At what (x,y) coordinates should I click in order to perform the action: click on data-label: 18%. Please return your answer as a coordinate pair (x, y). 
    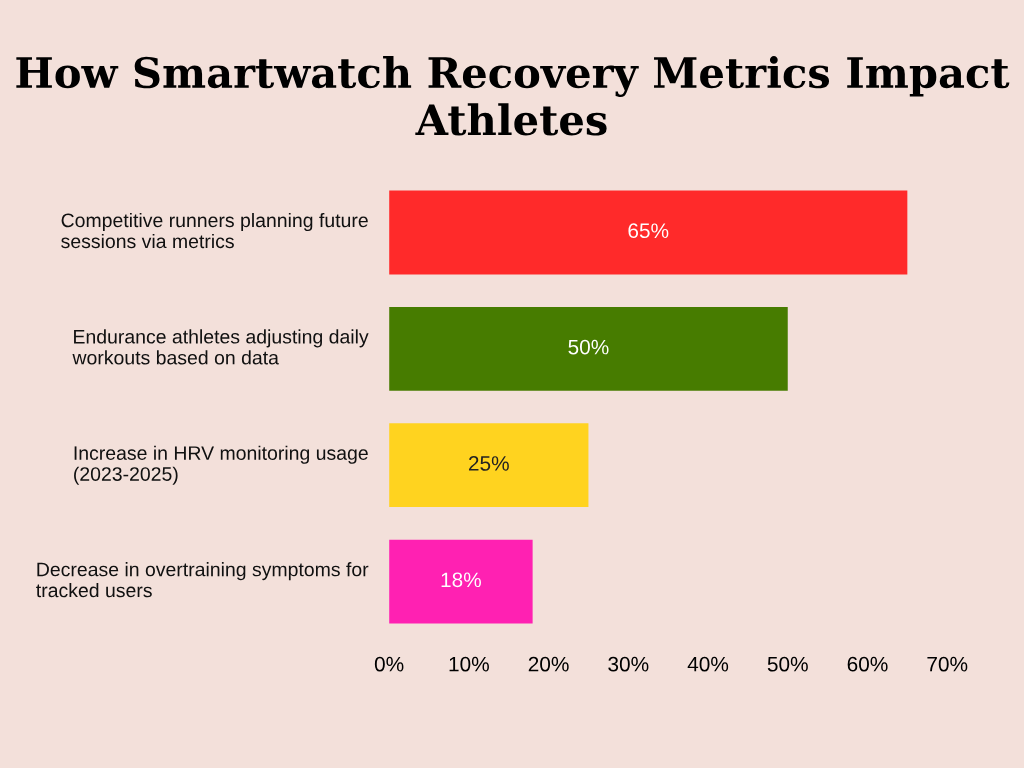
    Looking at the image, I should click on (461, 580).